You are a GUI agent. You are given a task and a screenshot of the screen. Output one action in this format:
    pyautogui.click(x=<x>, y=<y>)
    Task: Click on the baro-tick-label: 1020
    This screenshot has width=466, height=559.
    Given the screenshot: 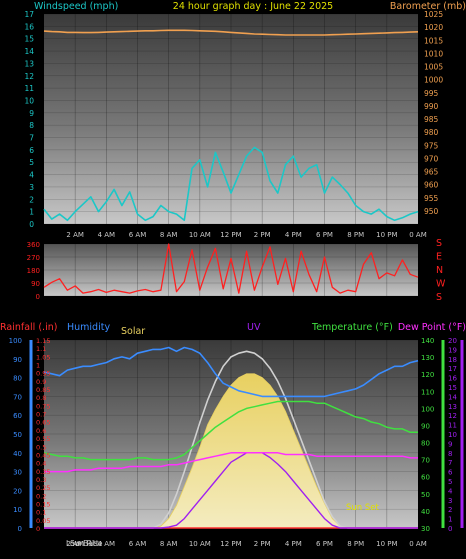 What is the action you would take?
    pyautogui.click(x=433, y=27)
    